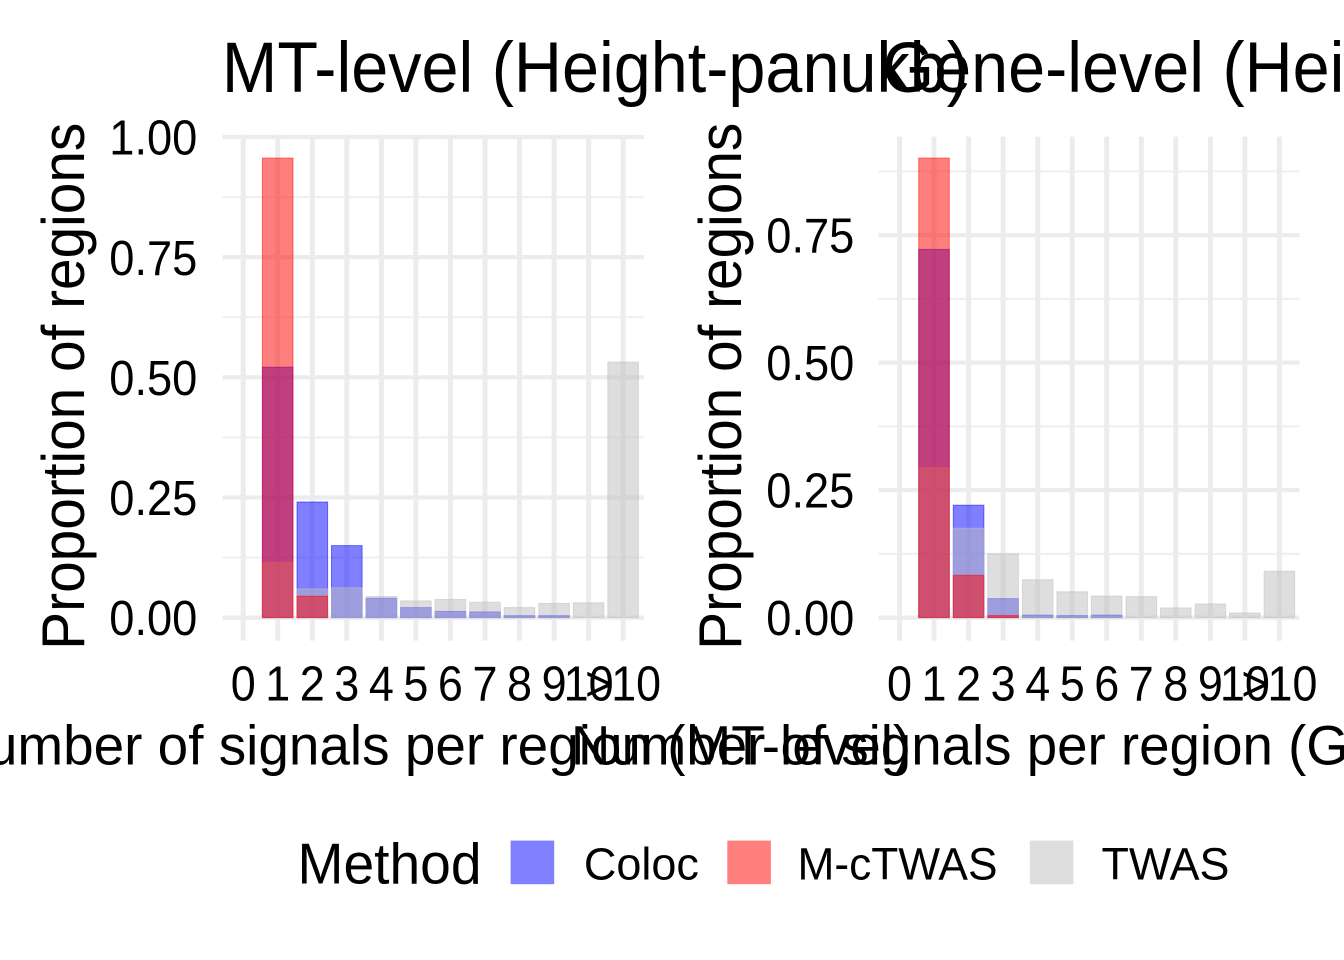 The width and height of the screenshot is (1344, 960). Describe the element at coordinates (898, 864) in the screenshot. I see `svg-text: M-cTWAS` at that location.